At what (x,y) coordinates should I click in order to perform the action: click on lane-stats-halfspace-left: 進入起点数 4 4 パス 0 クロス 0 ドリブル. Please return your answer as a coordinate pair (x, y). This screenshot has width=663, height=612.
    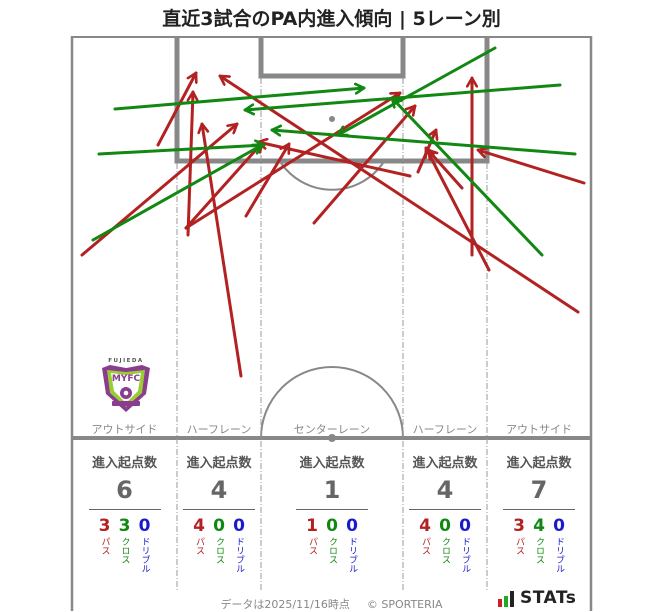
    Looking at the image, I should click on (219, 512).